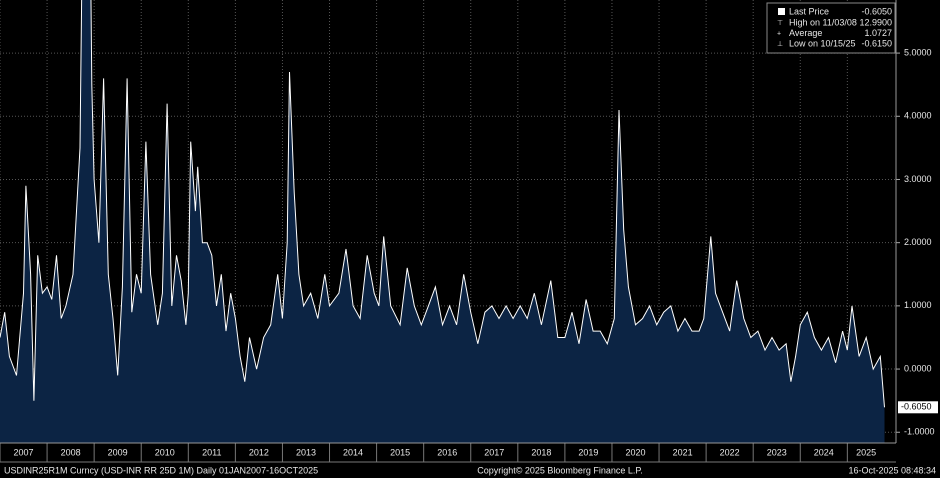 Image resolution: width=940 pixels, height=478 pixels. Describe the element at coordinates (780, 44) in the screenshot. I see `legend-symbol: ⊥` at that location.